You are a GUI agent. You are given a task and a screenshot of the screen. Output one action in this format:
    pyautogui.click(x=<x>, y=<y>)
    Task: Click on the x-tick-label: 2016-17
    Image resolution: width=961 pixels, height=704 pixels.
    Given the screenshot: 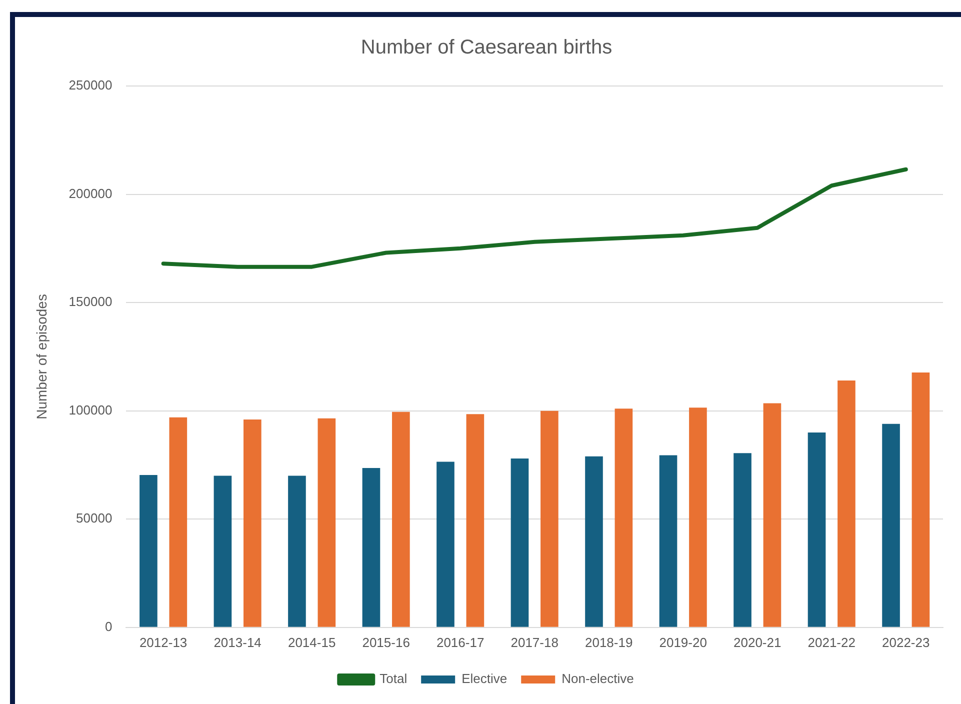 What is the action you would take?
    pyautogui.click(x=460, y=642)
    